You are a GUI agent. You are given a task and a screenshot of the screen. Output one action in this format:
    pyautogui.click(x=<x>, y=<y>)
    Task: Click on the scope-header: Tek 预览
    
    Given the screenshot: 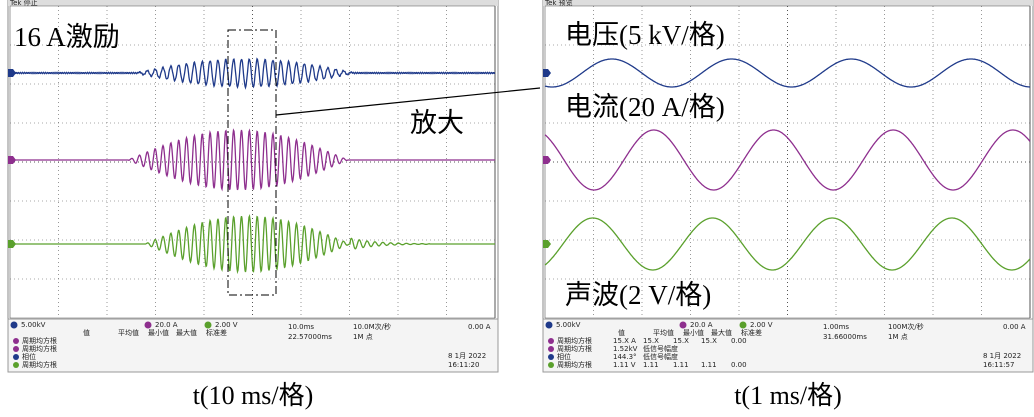 What is the action you would take?
    pyautogui.click(x=558, y=3)
    